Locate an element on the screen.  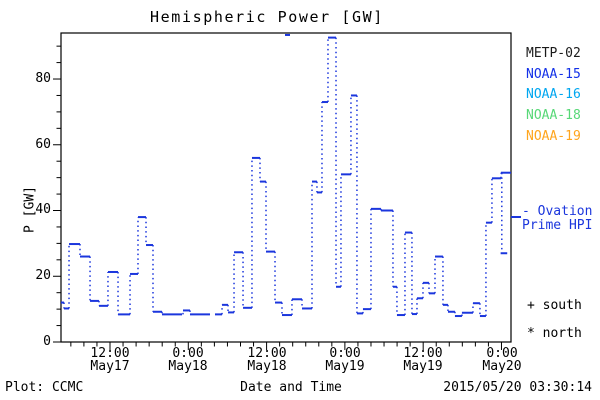
ovation-dash-marker is located at coordinates (516, 217).